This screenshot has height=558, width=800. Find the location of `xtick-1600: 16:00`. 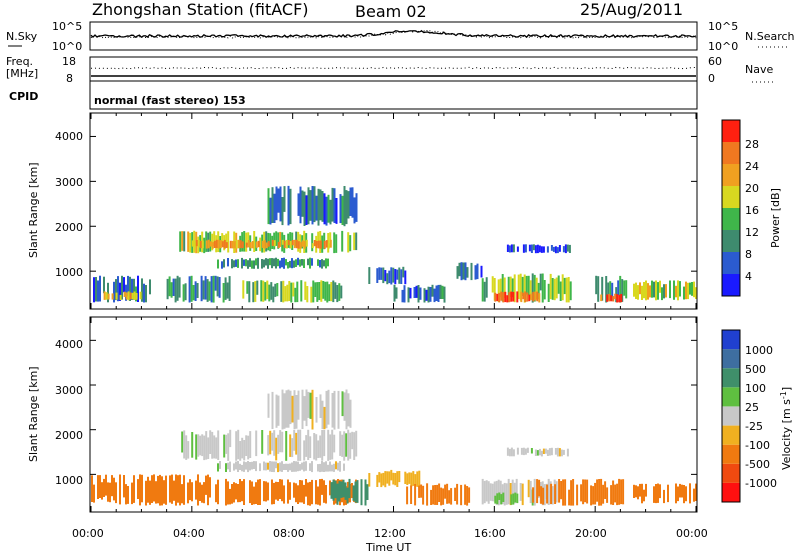

xtick-1600: 16:00 is located at coordinates (490, 533).